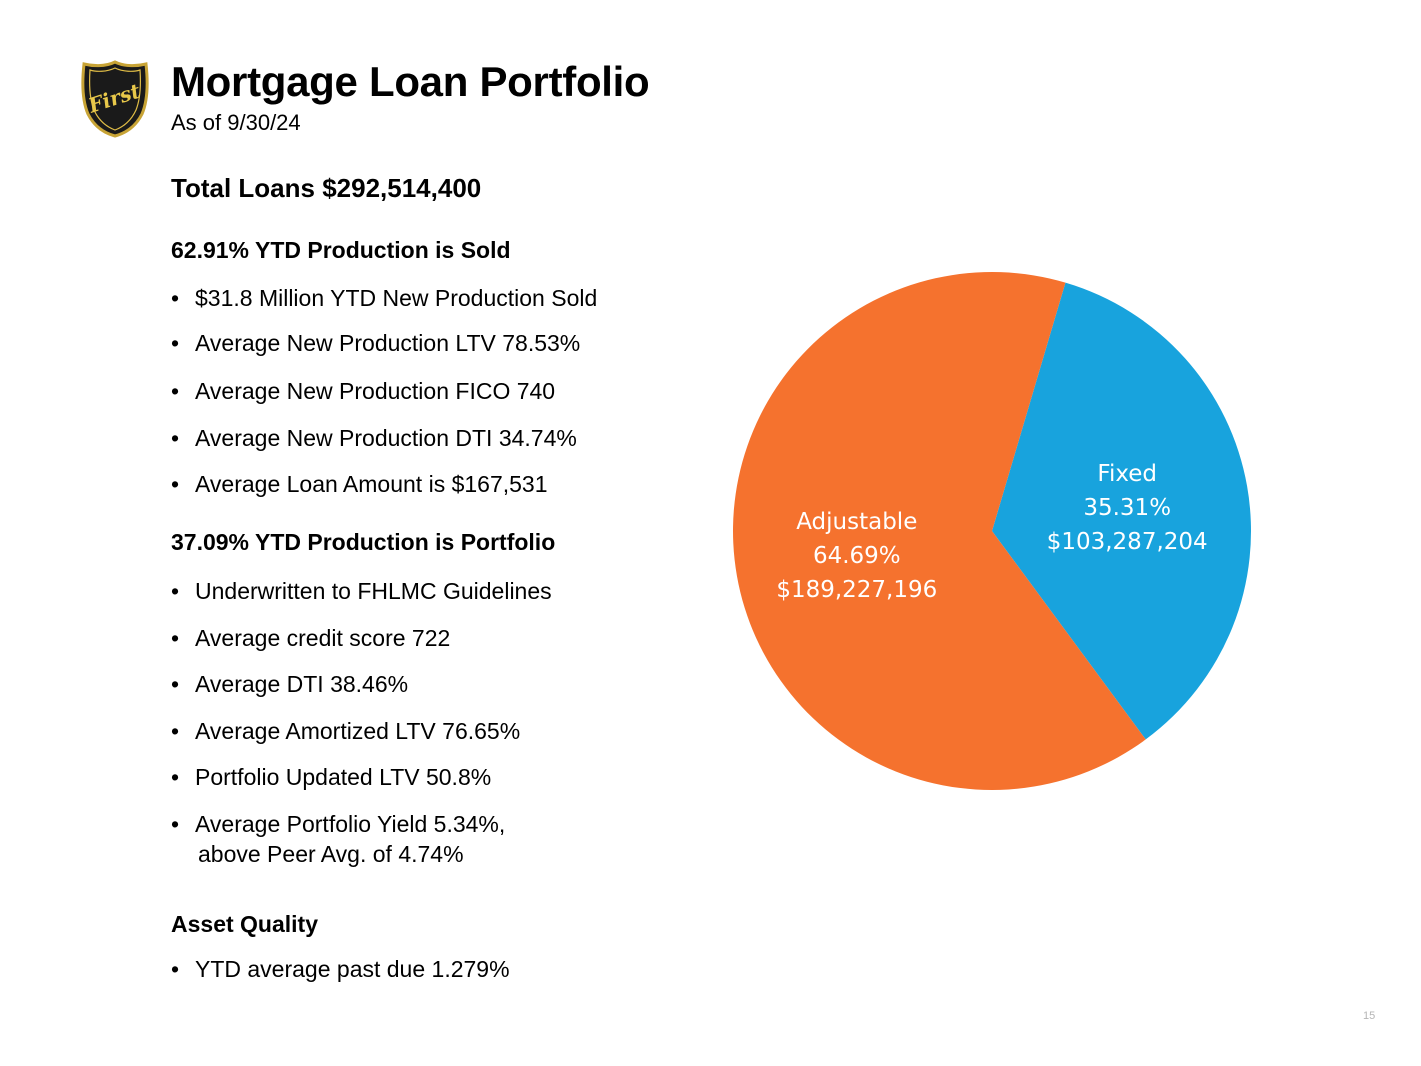 The width and height of the screenshot is (1421, 1066). I want to click on pie-label-adjustable-value: $189,227,196, so click(856, 590).